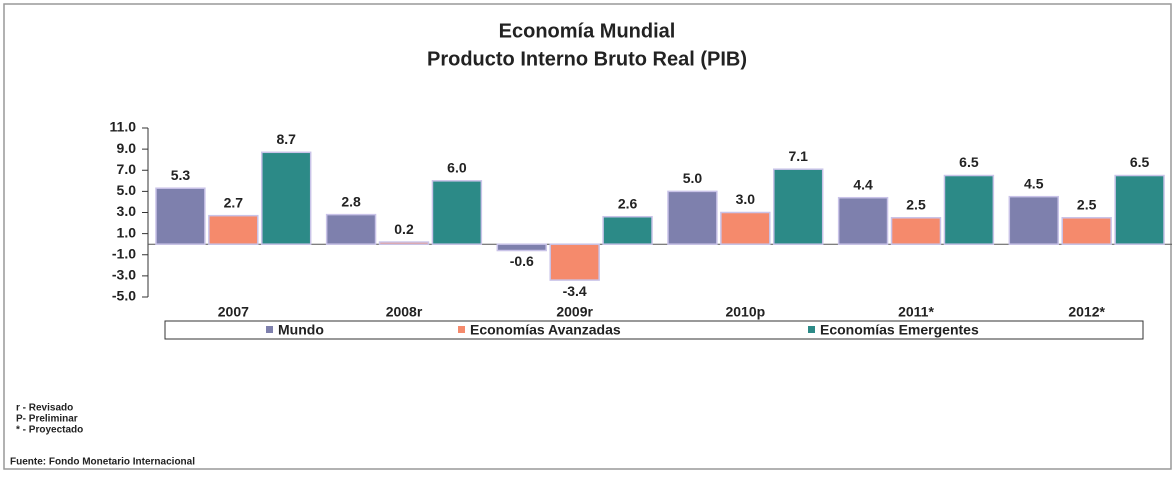  What do you see at coordinates (522, 261) in the screenshot?
I see `data-label: -0.6` at bounding box center [522, 261].